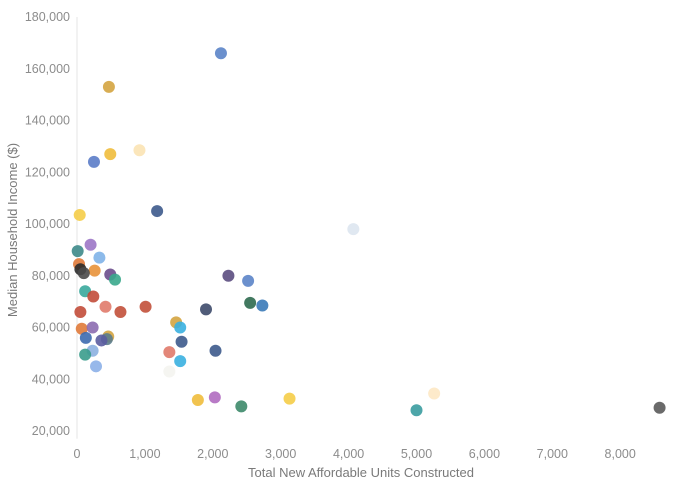 The width and height of the screenshot is (677, 484). I want to click on x-tick-label: 2,000, so click(212, 454).